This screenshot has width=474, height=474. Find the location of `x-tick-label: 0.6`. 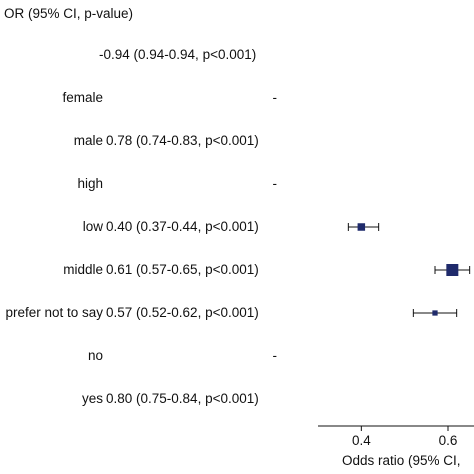

x-tick-label: 0.6 is located at coordinates (448, 440).